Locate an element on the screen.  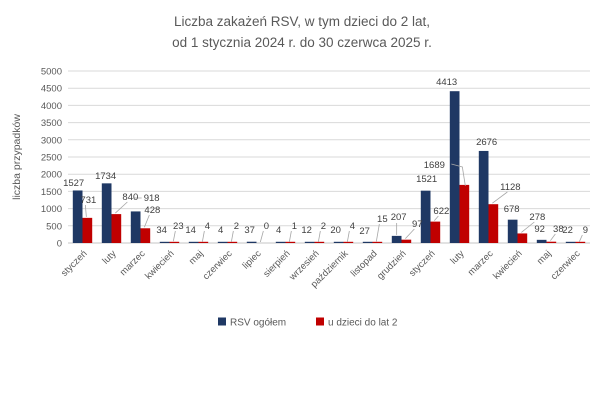
x-tick-label-11: grudzień is located at coordinates (392, 265).